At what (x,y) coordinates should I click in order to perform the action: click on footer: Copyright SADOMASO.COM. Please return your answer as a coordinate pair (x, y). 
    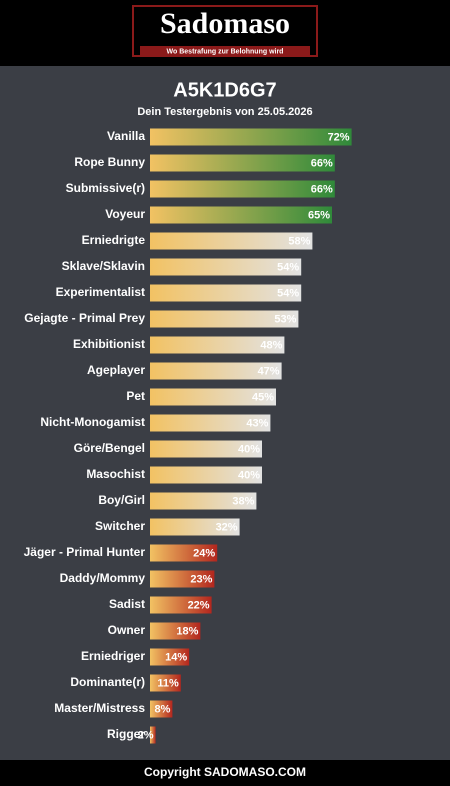
    Looking at the image, I should click on (225, 772).